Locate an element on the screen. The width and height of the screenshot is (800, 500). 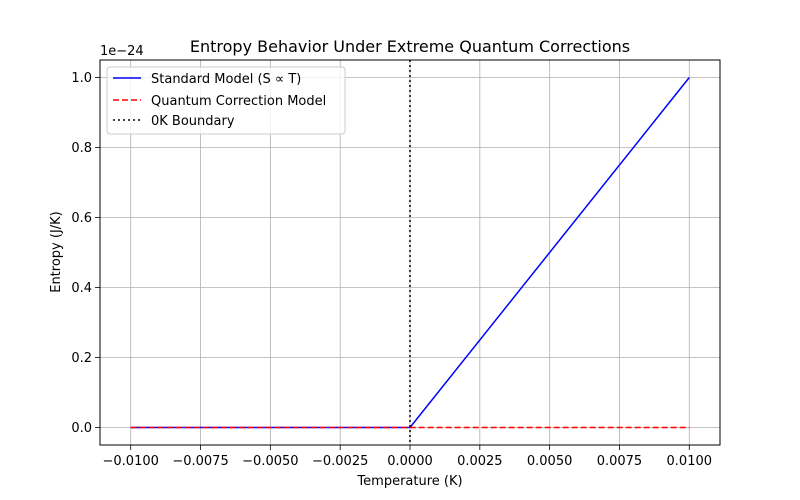
x-tick-label: −0.0050 is located at coordinates (270, 461).